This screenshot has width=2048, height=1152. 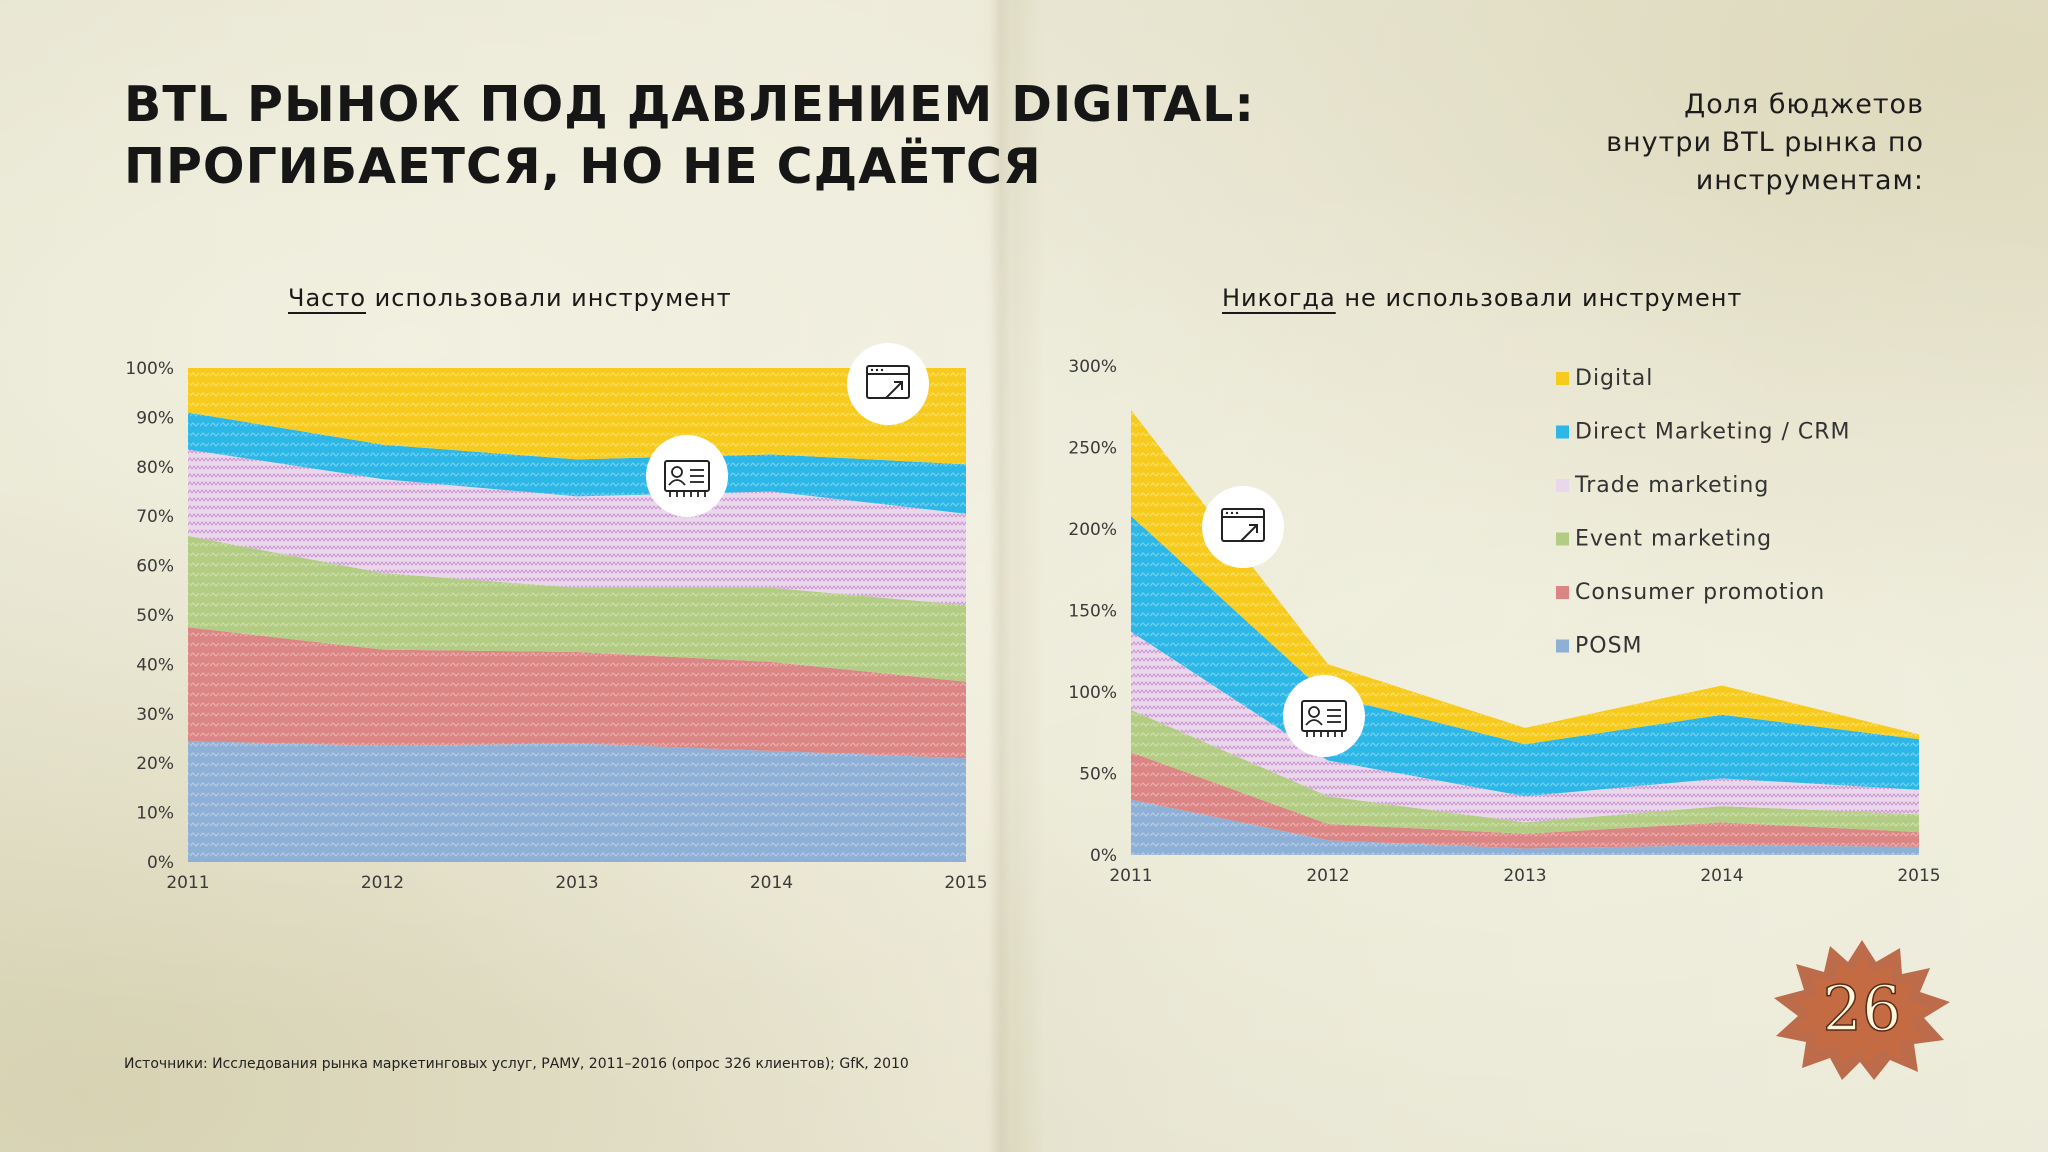 What do you see at coordinates (155, 517) in the screenshot?
I see `left-ytick-label: 70%` at bounding box center [155, 517].